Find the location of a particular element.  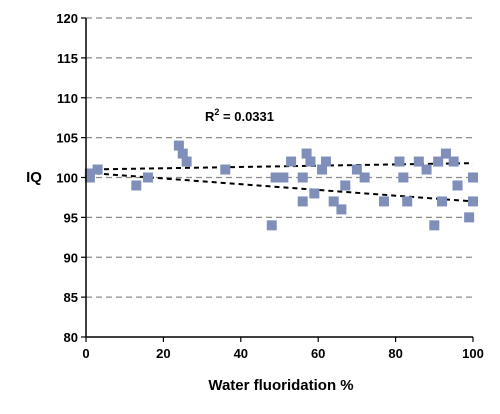

r-squared-annotation: R2 = 0.0331 is located at coordinates (239, 115).